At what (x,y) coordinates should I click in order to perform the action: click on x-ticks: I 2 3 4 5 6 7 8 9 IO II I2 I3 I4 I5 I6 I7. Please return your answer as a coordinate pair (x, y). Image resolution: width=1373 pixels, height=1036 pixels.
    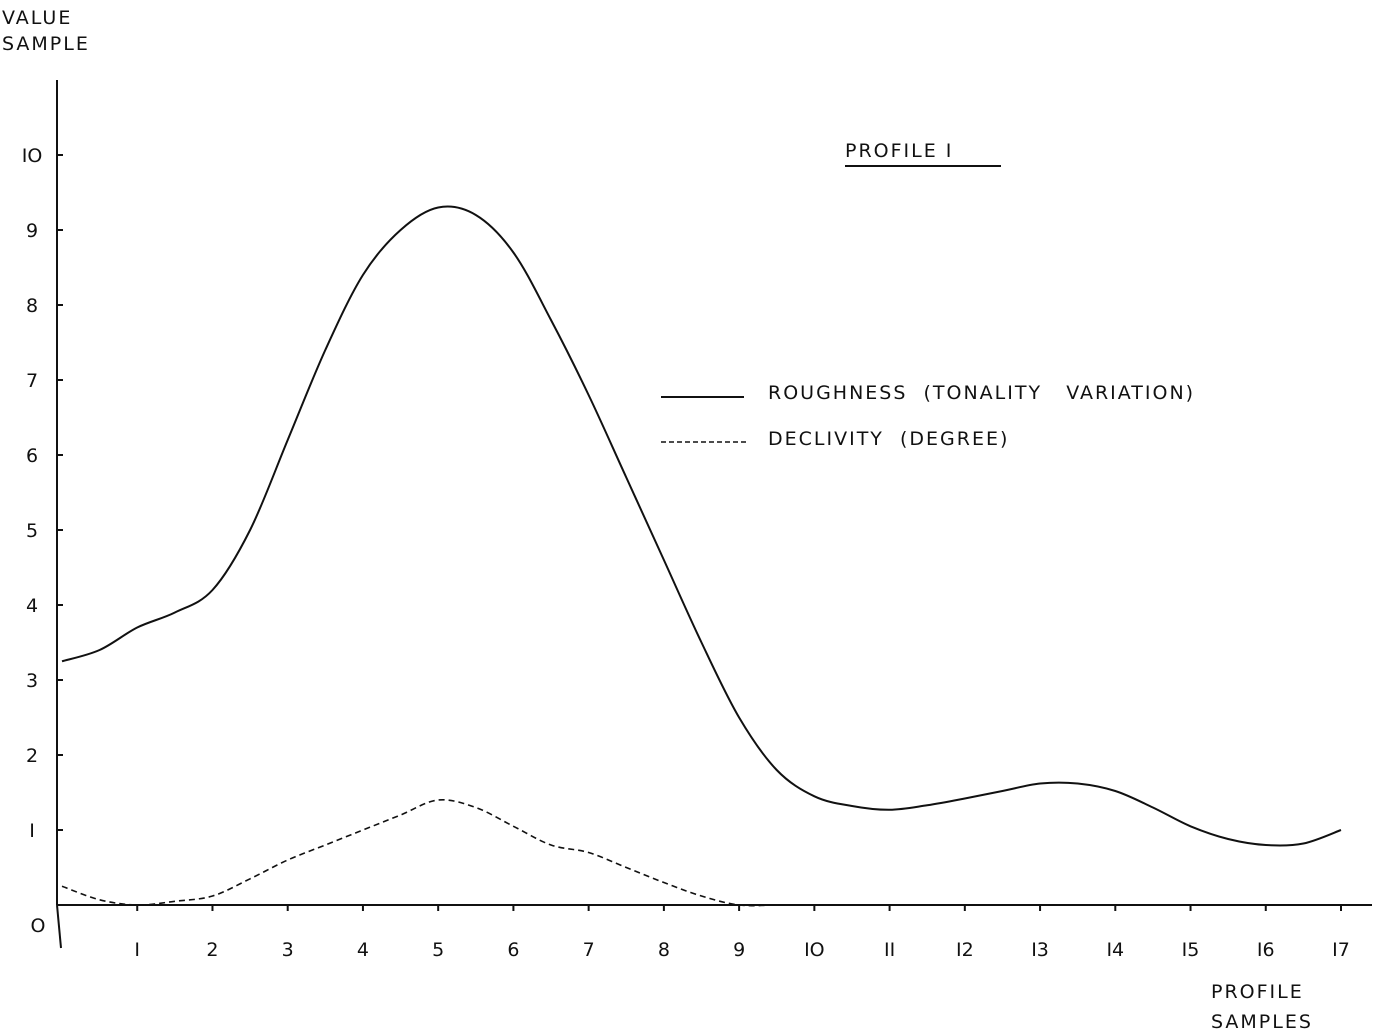
    Looking at the image, I should click on (742, 933).